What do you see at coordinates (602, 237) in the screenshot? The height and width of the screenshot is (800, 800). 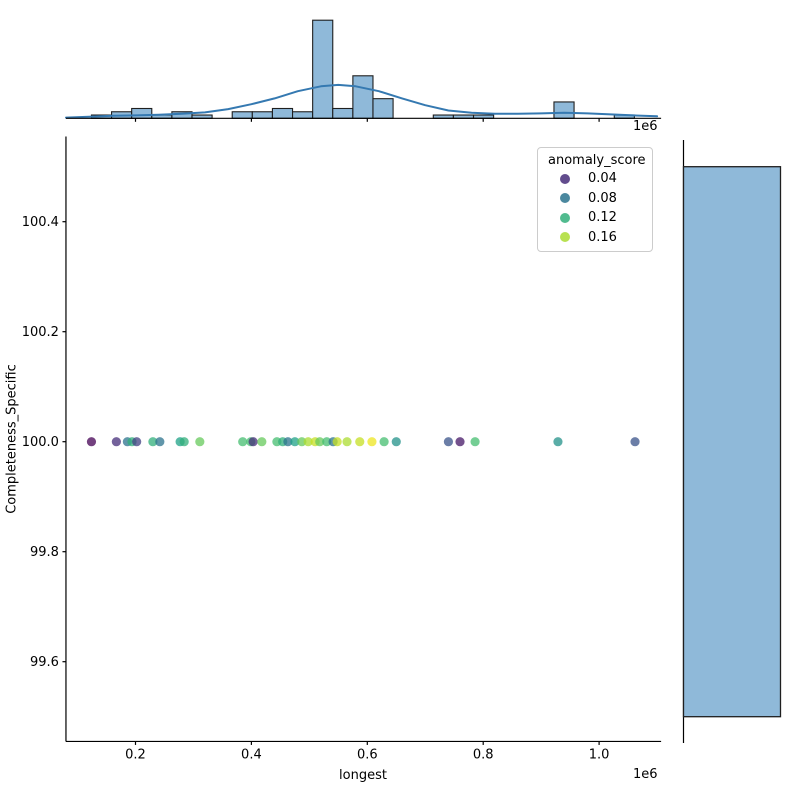 I see `legend-entry-label: 0.16` at bounding box center [602, 237].